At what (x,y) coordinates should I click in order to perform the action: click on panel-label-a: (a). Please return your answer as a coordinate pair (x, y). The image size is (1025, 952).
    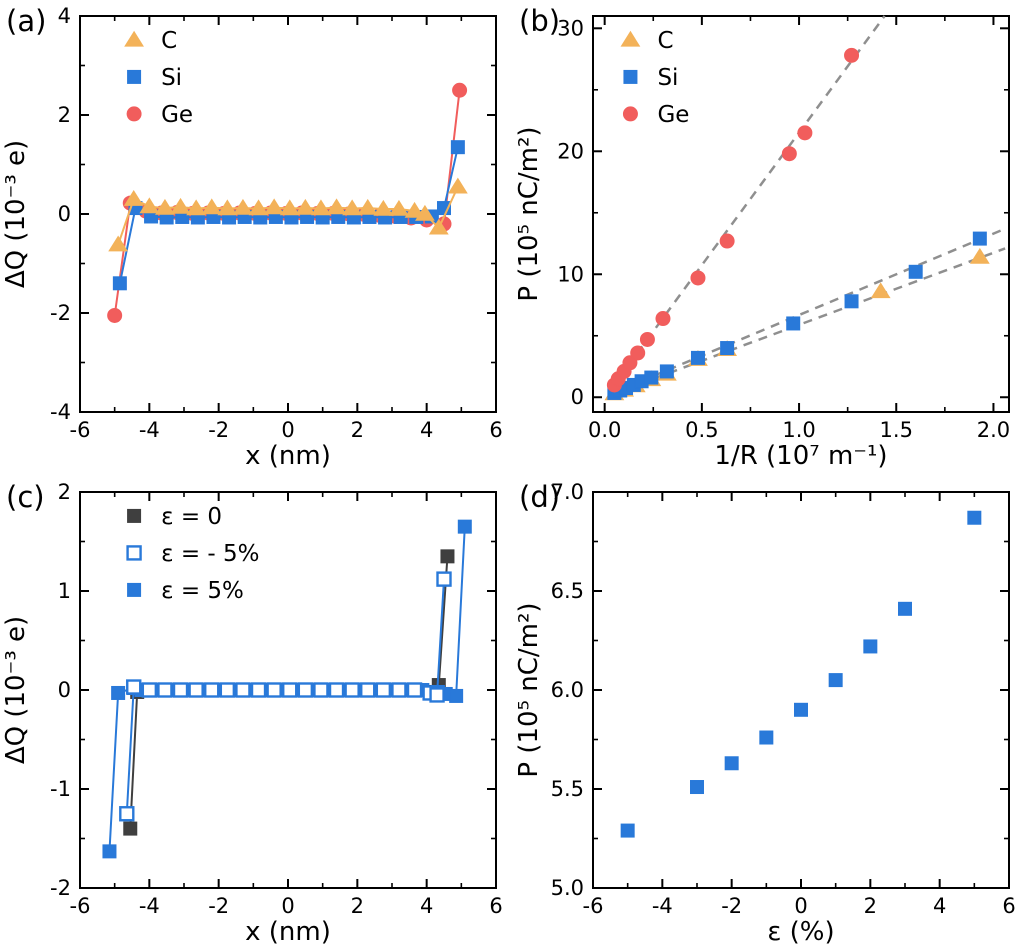
    Looking at the image, I should click on (26, 21).